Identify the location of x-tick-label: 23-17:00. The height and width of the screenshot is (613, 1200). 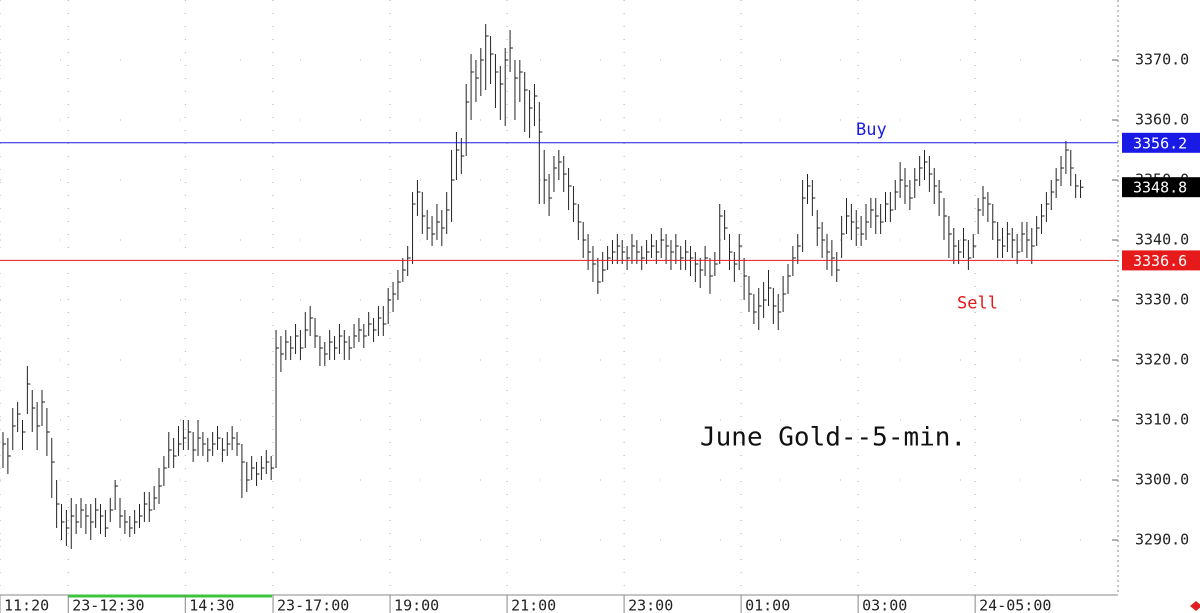
(313, 605).